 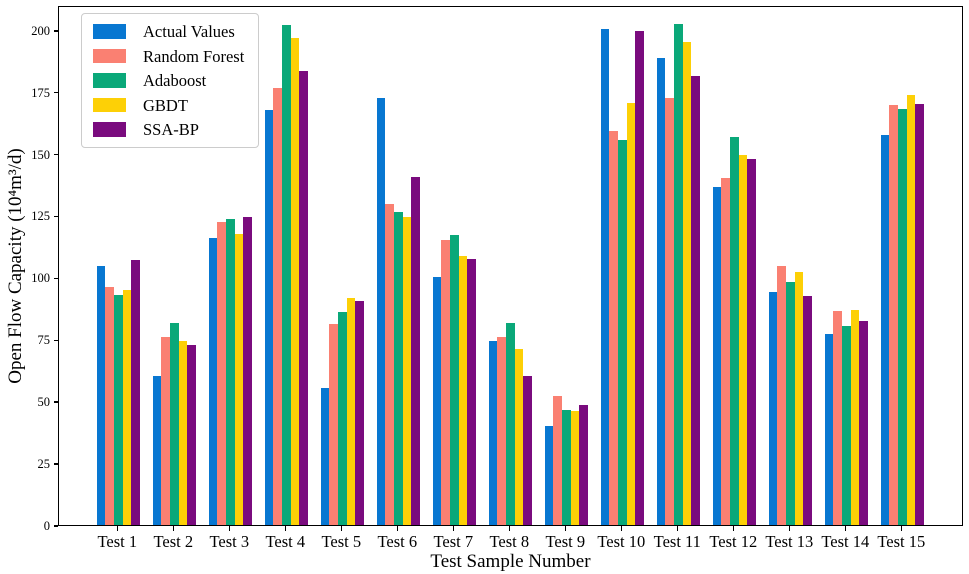 I want to click on legend-item-actual-values: Actual Values, so click(x=168, y=31).